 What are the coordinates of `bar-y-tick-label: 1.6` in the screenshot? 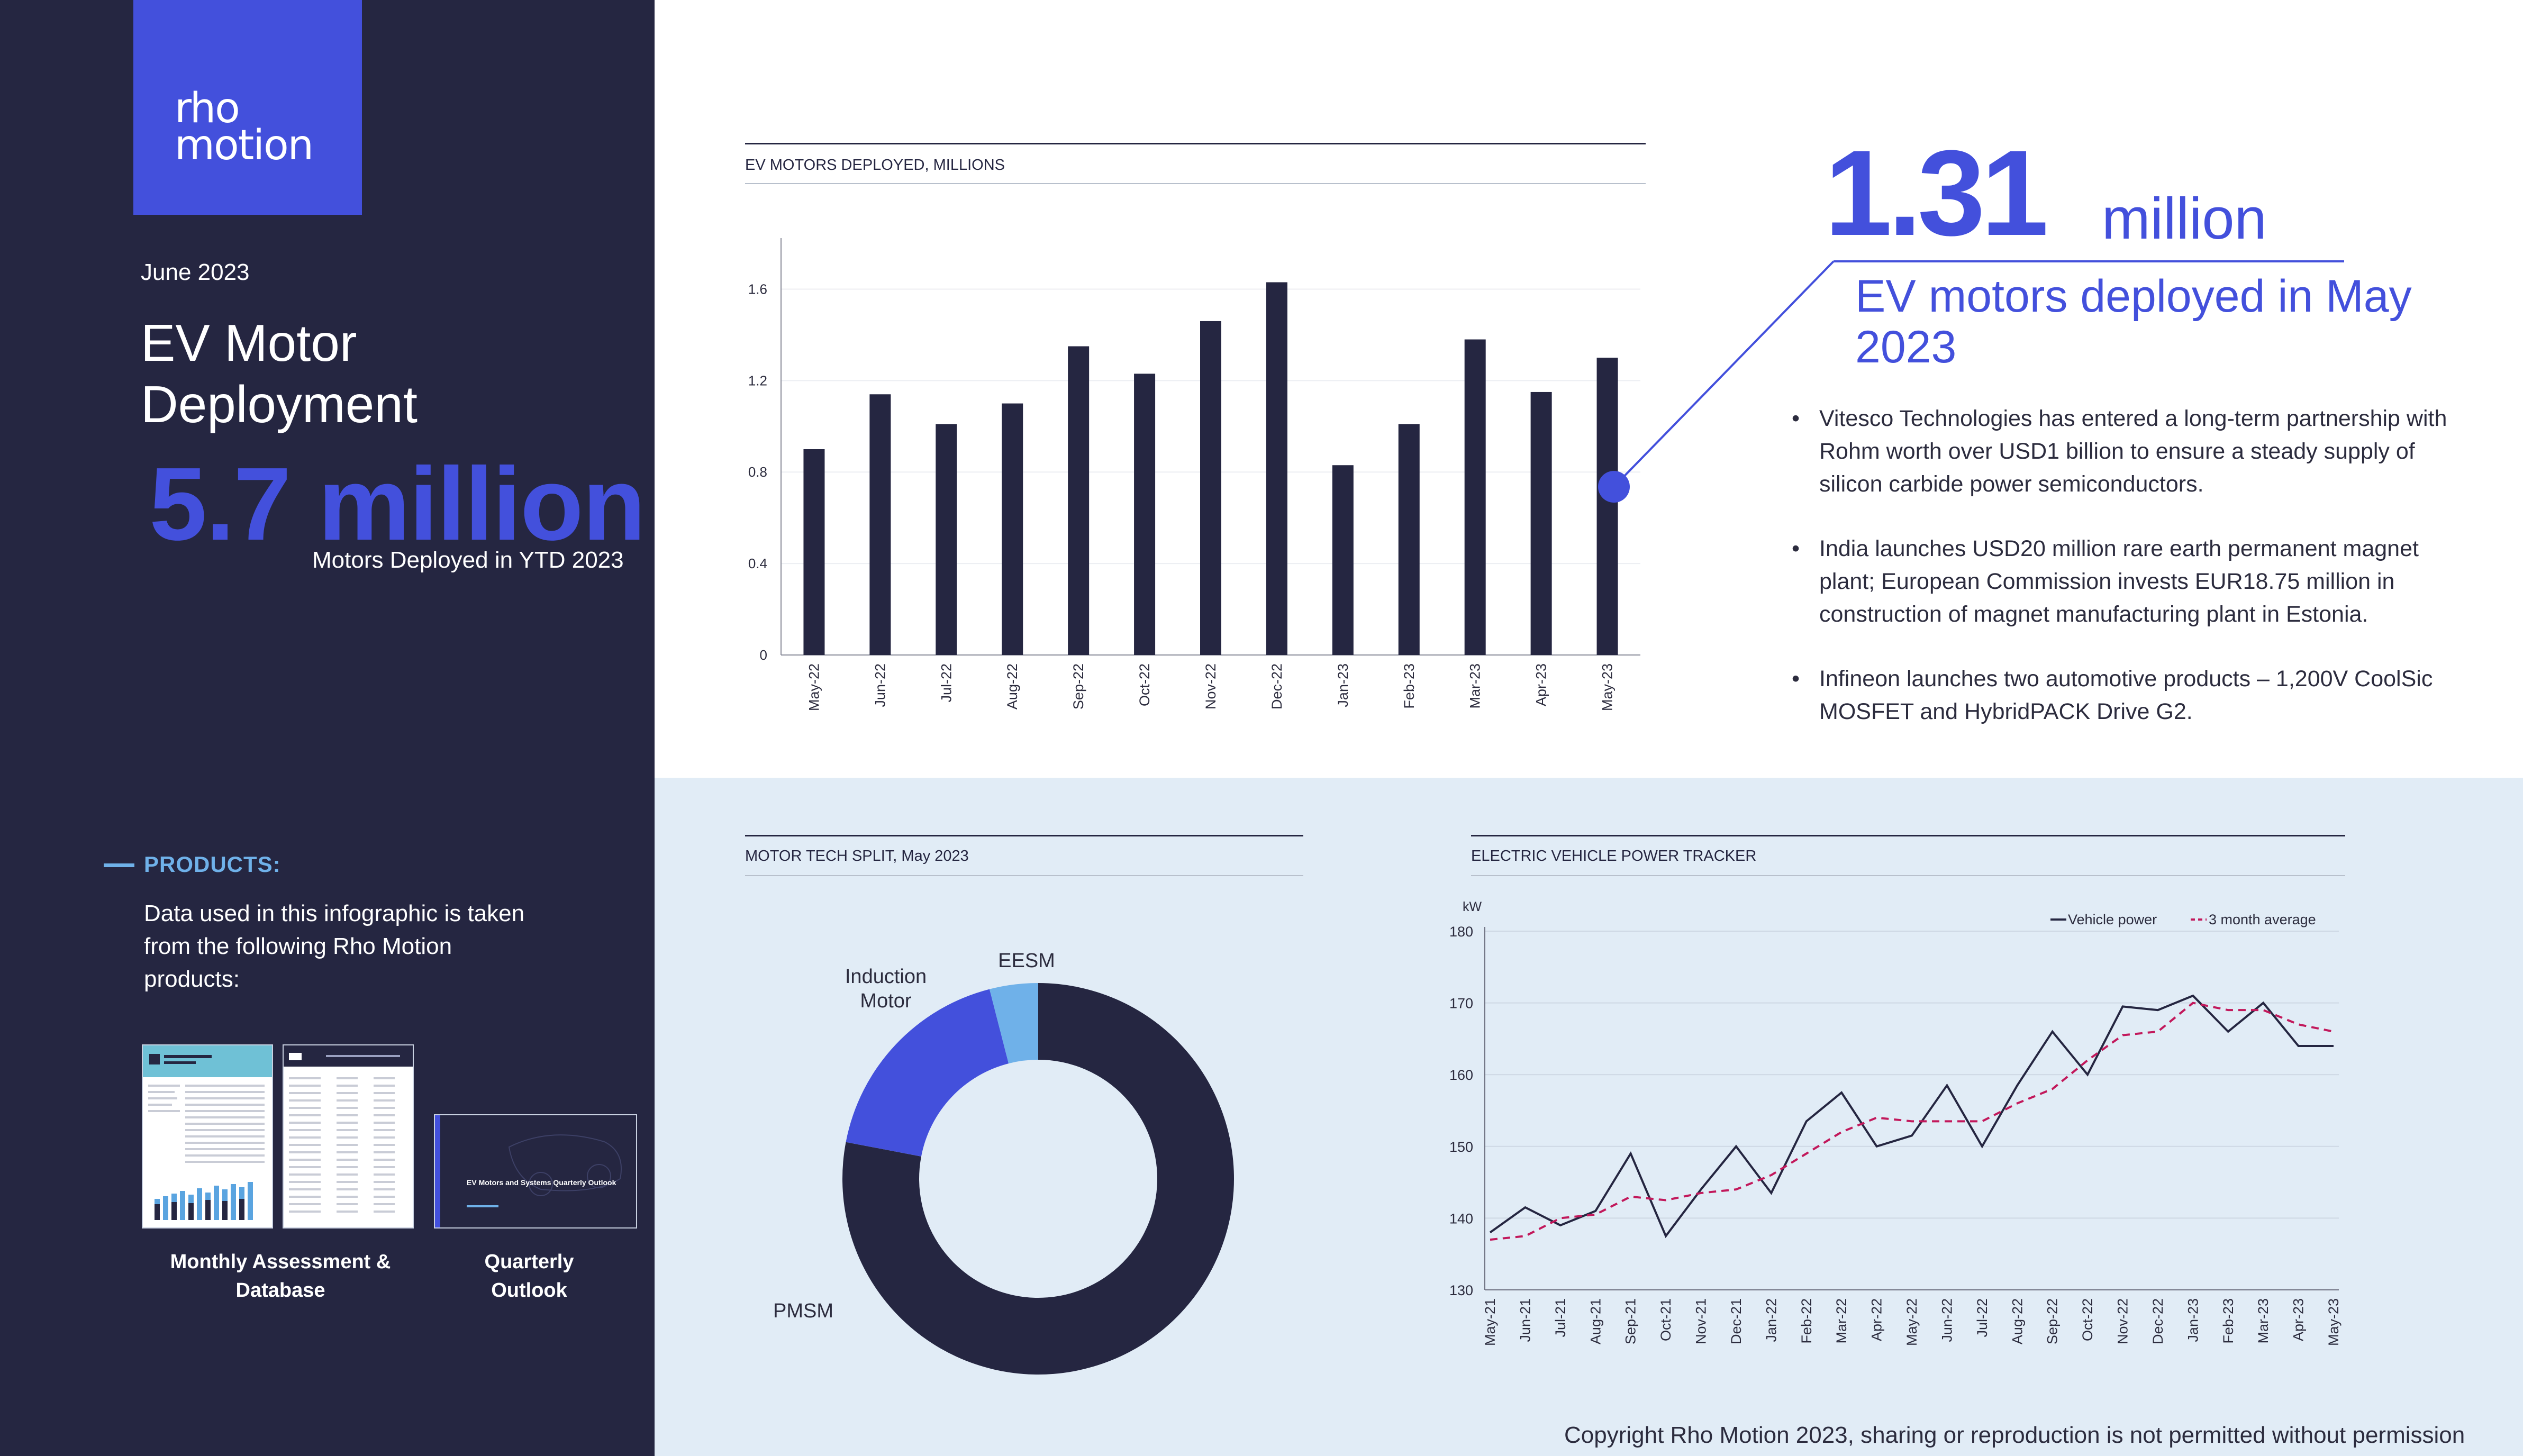 It's located at (758, 289).